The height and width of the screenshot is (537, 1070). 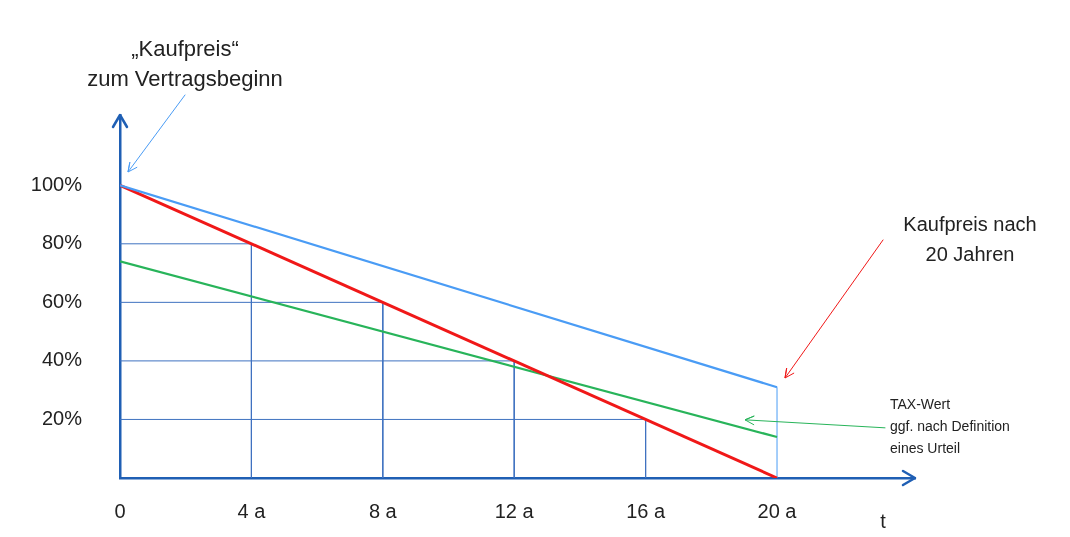 I want to click on annotation: Kaufpreis nach 20 Jahren, so click(x=970, y=238).